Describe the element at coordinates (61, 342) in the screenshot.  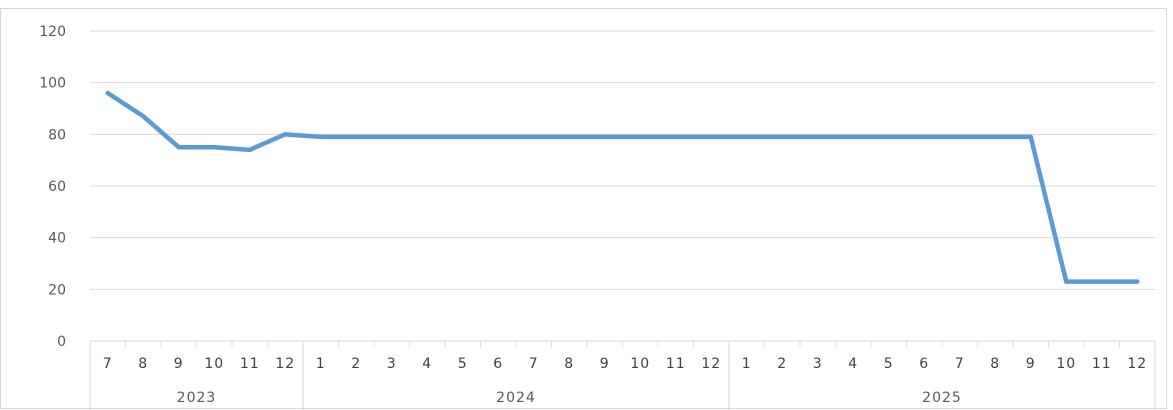
I see `y-tick-label: 0` at that location.